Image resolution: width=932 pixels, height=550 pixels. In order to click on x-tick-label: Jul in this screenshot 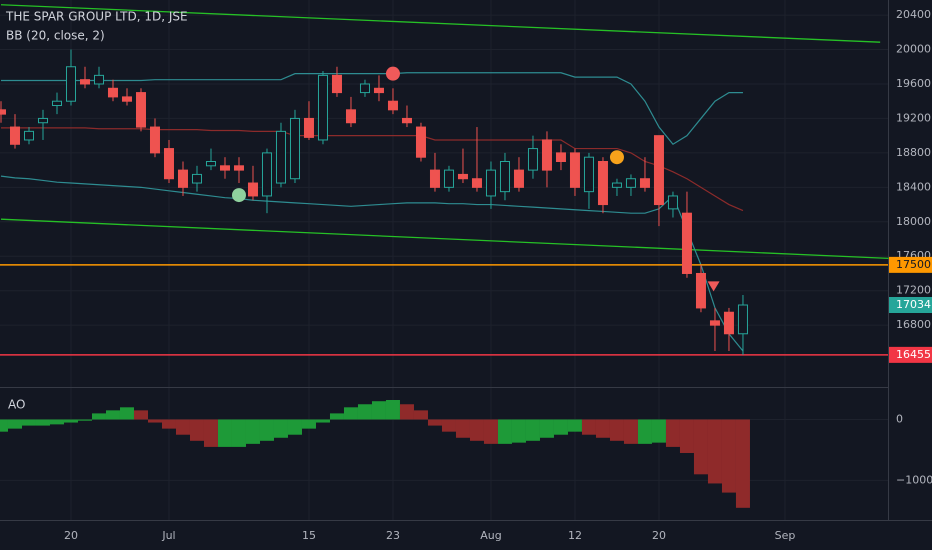, I will do `click(168, 535)`.